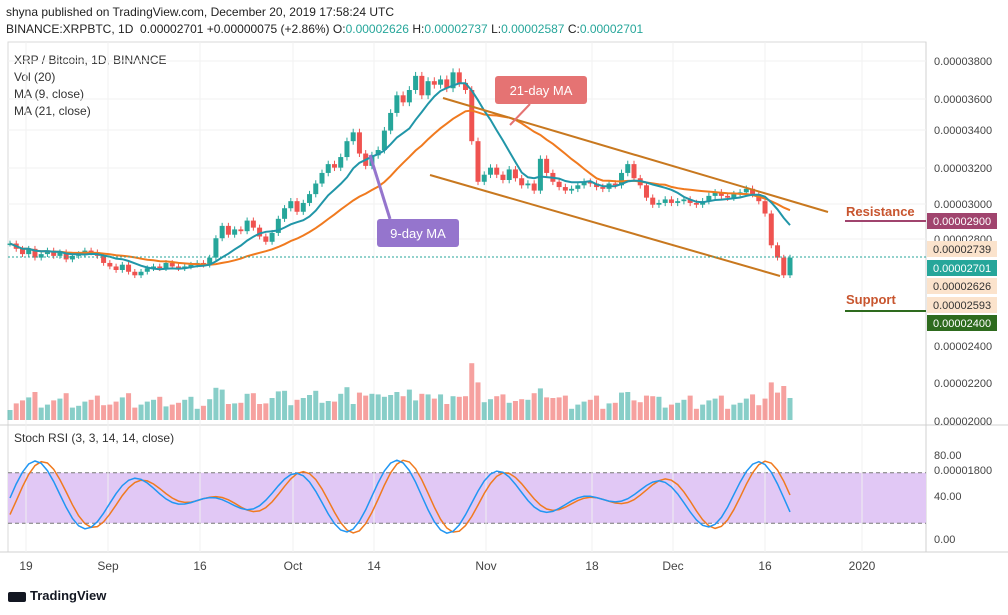  I want to click on tradingview-logo: TradingView, so click(57, 595).